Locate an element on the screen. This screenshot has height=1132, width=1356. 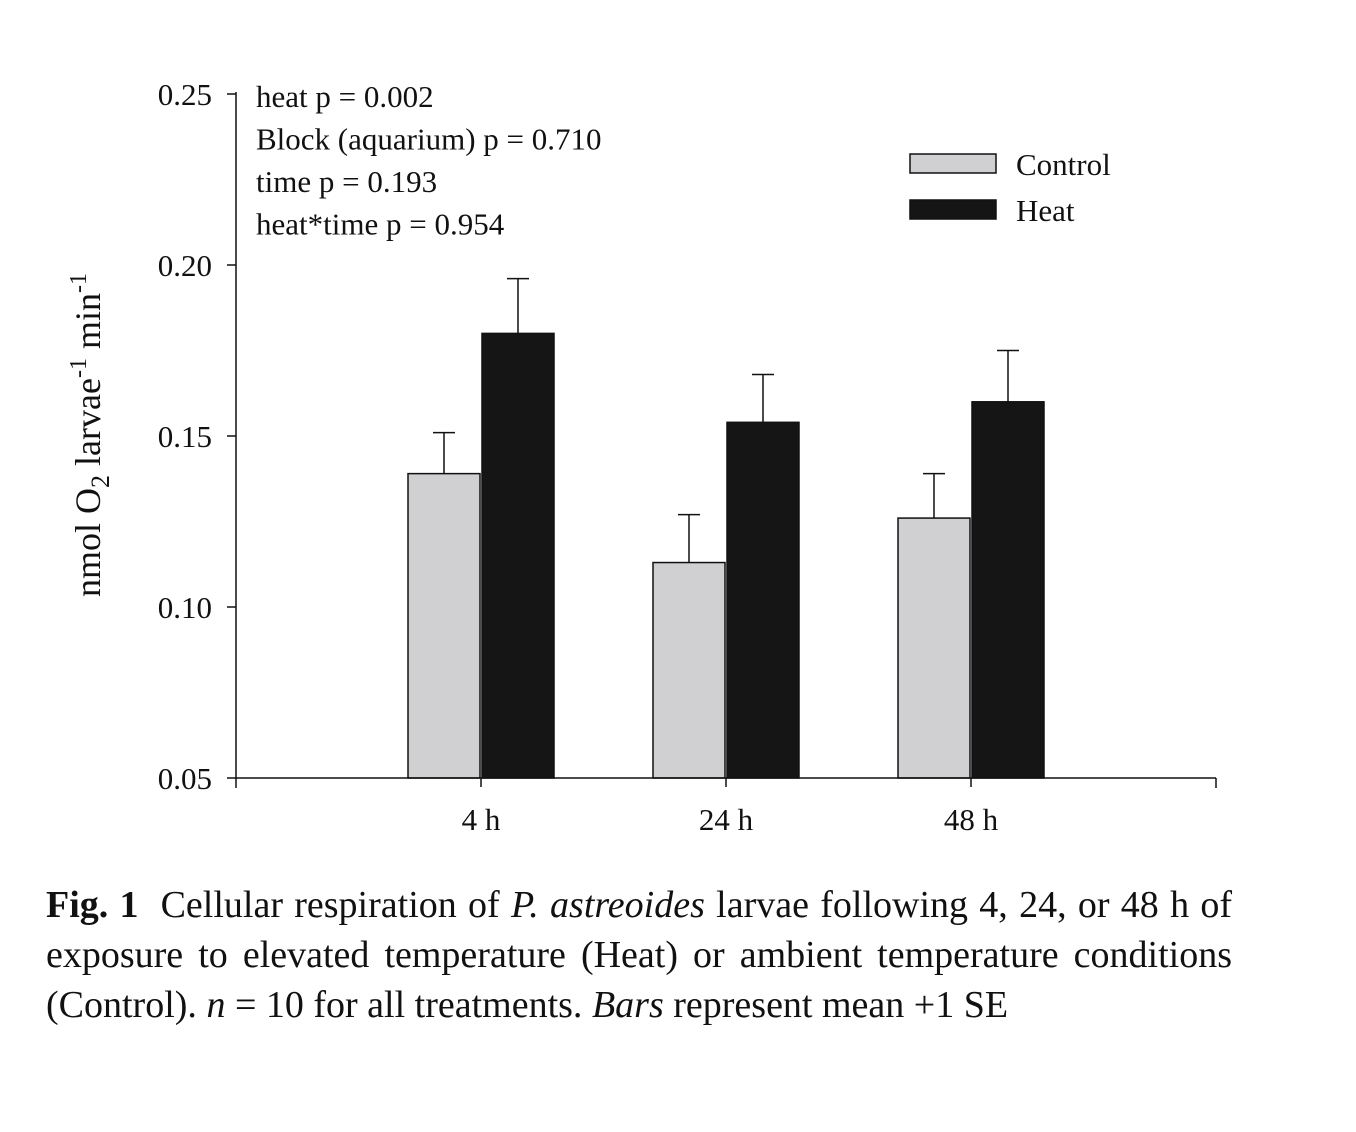
legend-swatch-control is located at coordinates (953, 163).